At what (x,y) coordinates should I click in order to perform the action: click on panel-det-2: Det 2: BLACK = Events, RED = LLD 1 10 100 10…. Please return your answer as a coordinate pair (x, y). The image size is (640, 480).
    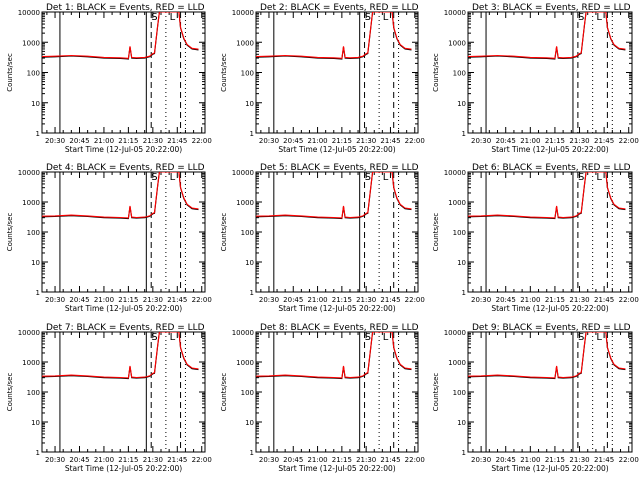
    Looking at the image, I should click on (322, 78).